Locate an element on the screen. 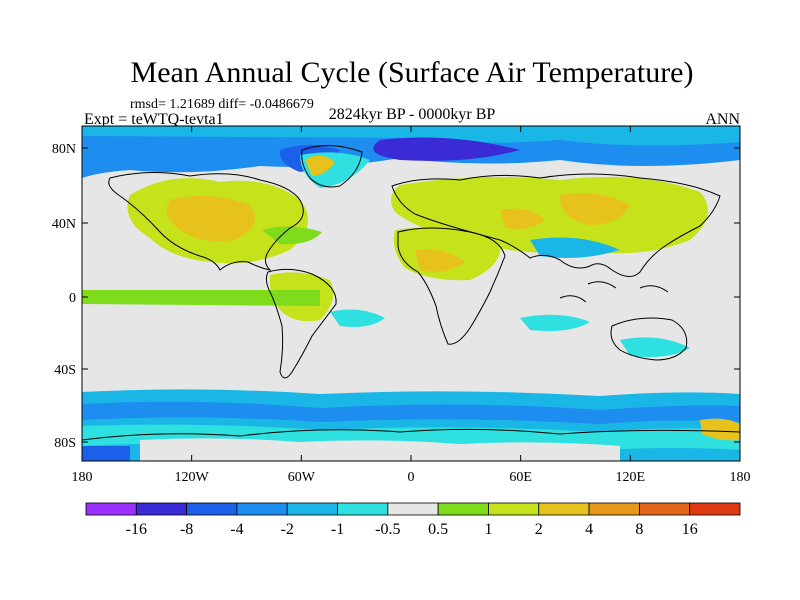 The image size is (800, 600). equatorial-band is located at coordinates (201, 298).